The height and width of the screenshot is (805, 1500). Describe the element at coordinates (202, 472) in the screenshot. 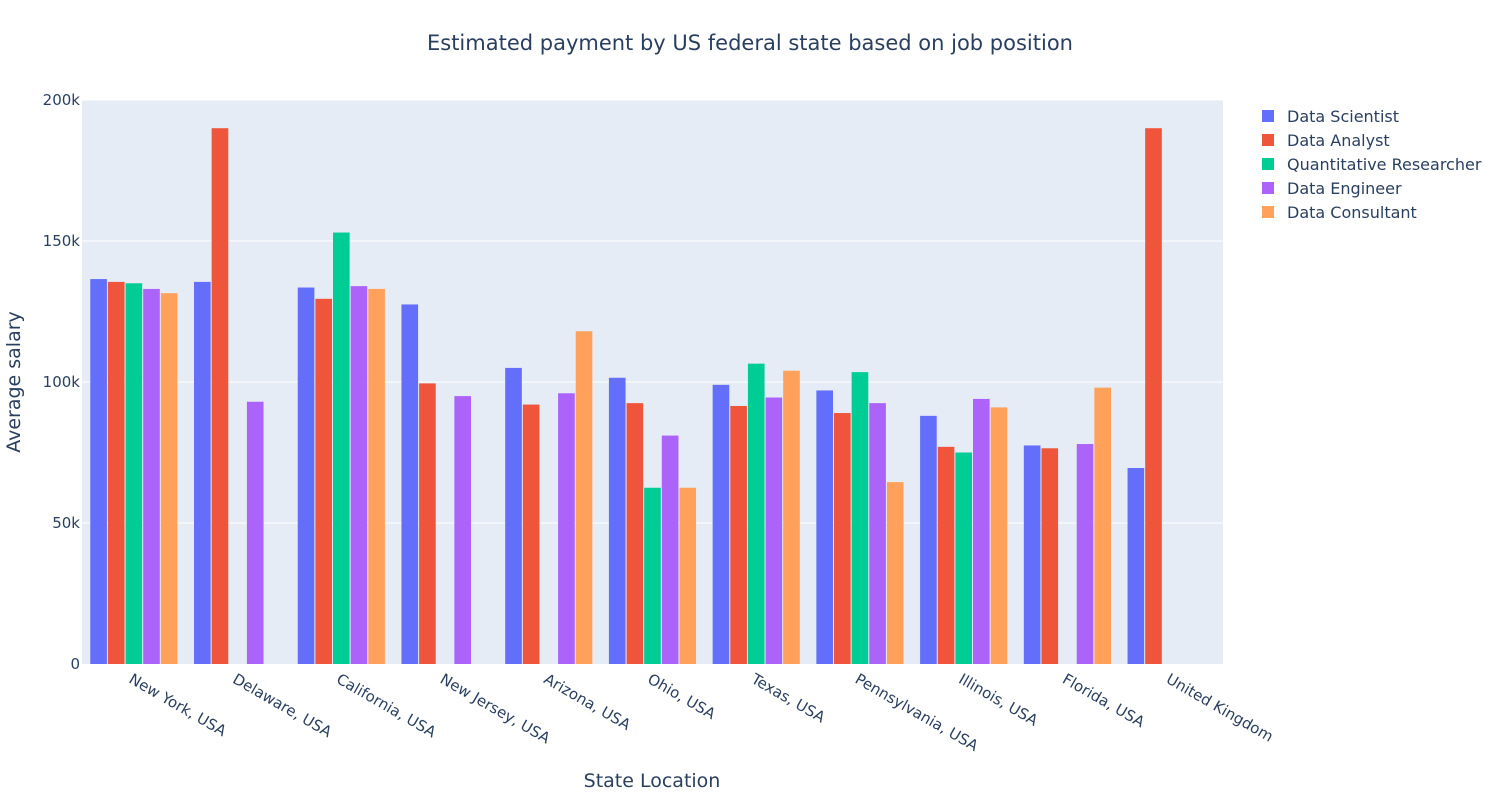

I see `bar-data-scientist-delaware-usa` at that location.